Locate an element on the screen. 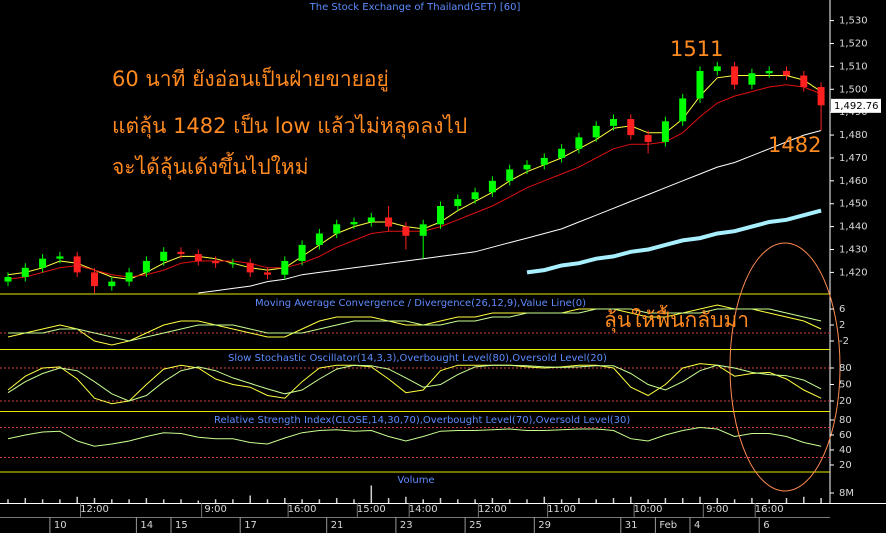 Image resolution: width=886 pixels, height=533 pixels. annotation: 60 นาที ยังอ่อนเป็นฝ่ายขายอยู่ is located at coordinates (250, 78).